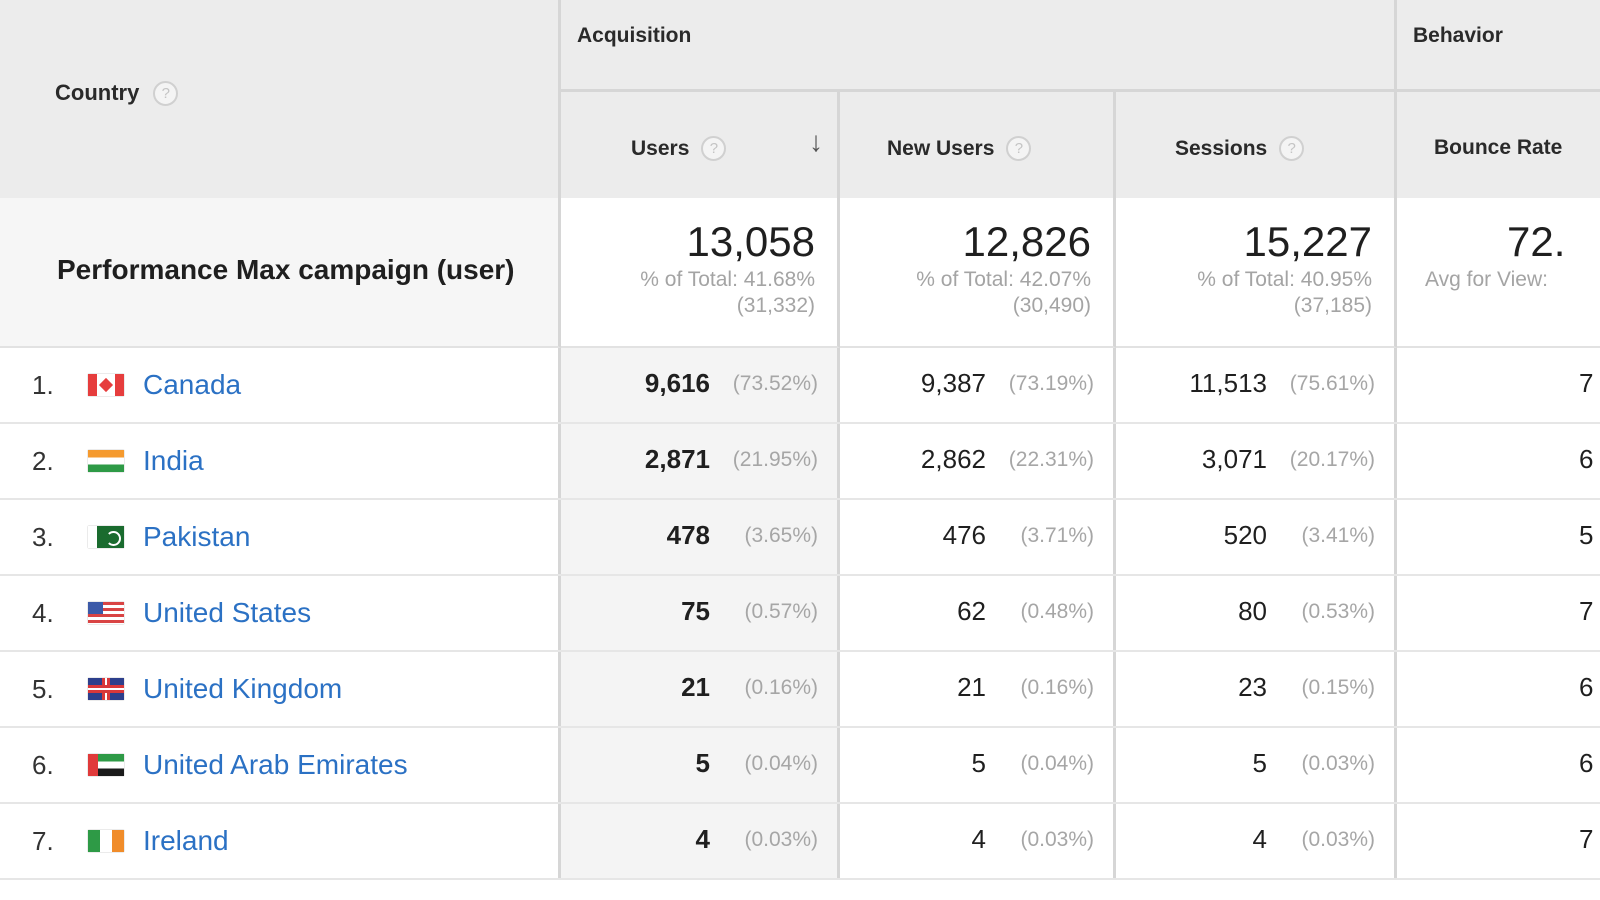 This screenshot has width=1600, height=900. Describe the element at coordinates (978, 763) in the screenshot. I see `new-users-value: 5` at that location.